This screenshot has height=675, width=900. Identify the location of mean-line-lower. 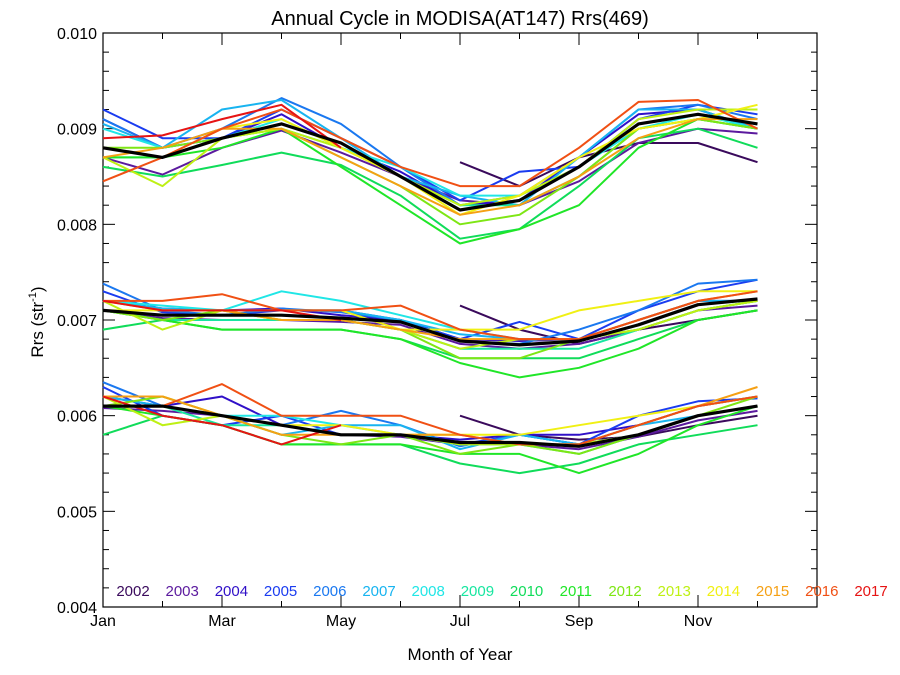
(430, 426).